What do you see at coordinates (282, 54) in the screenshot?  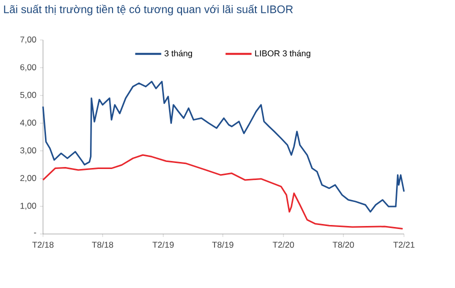 I see `legend-label: LIBOR 3 tháng` at bounding box center [282, 54].